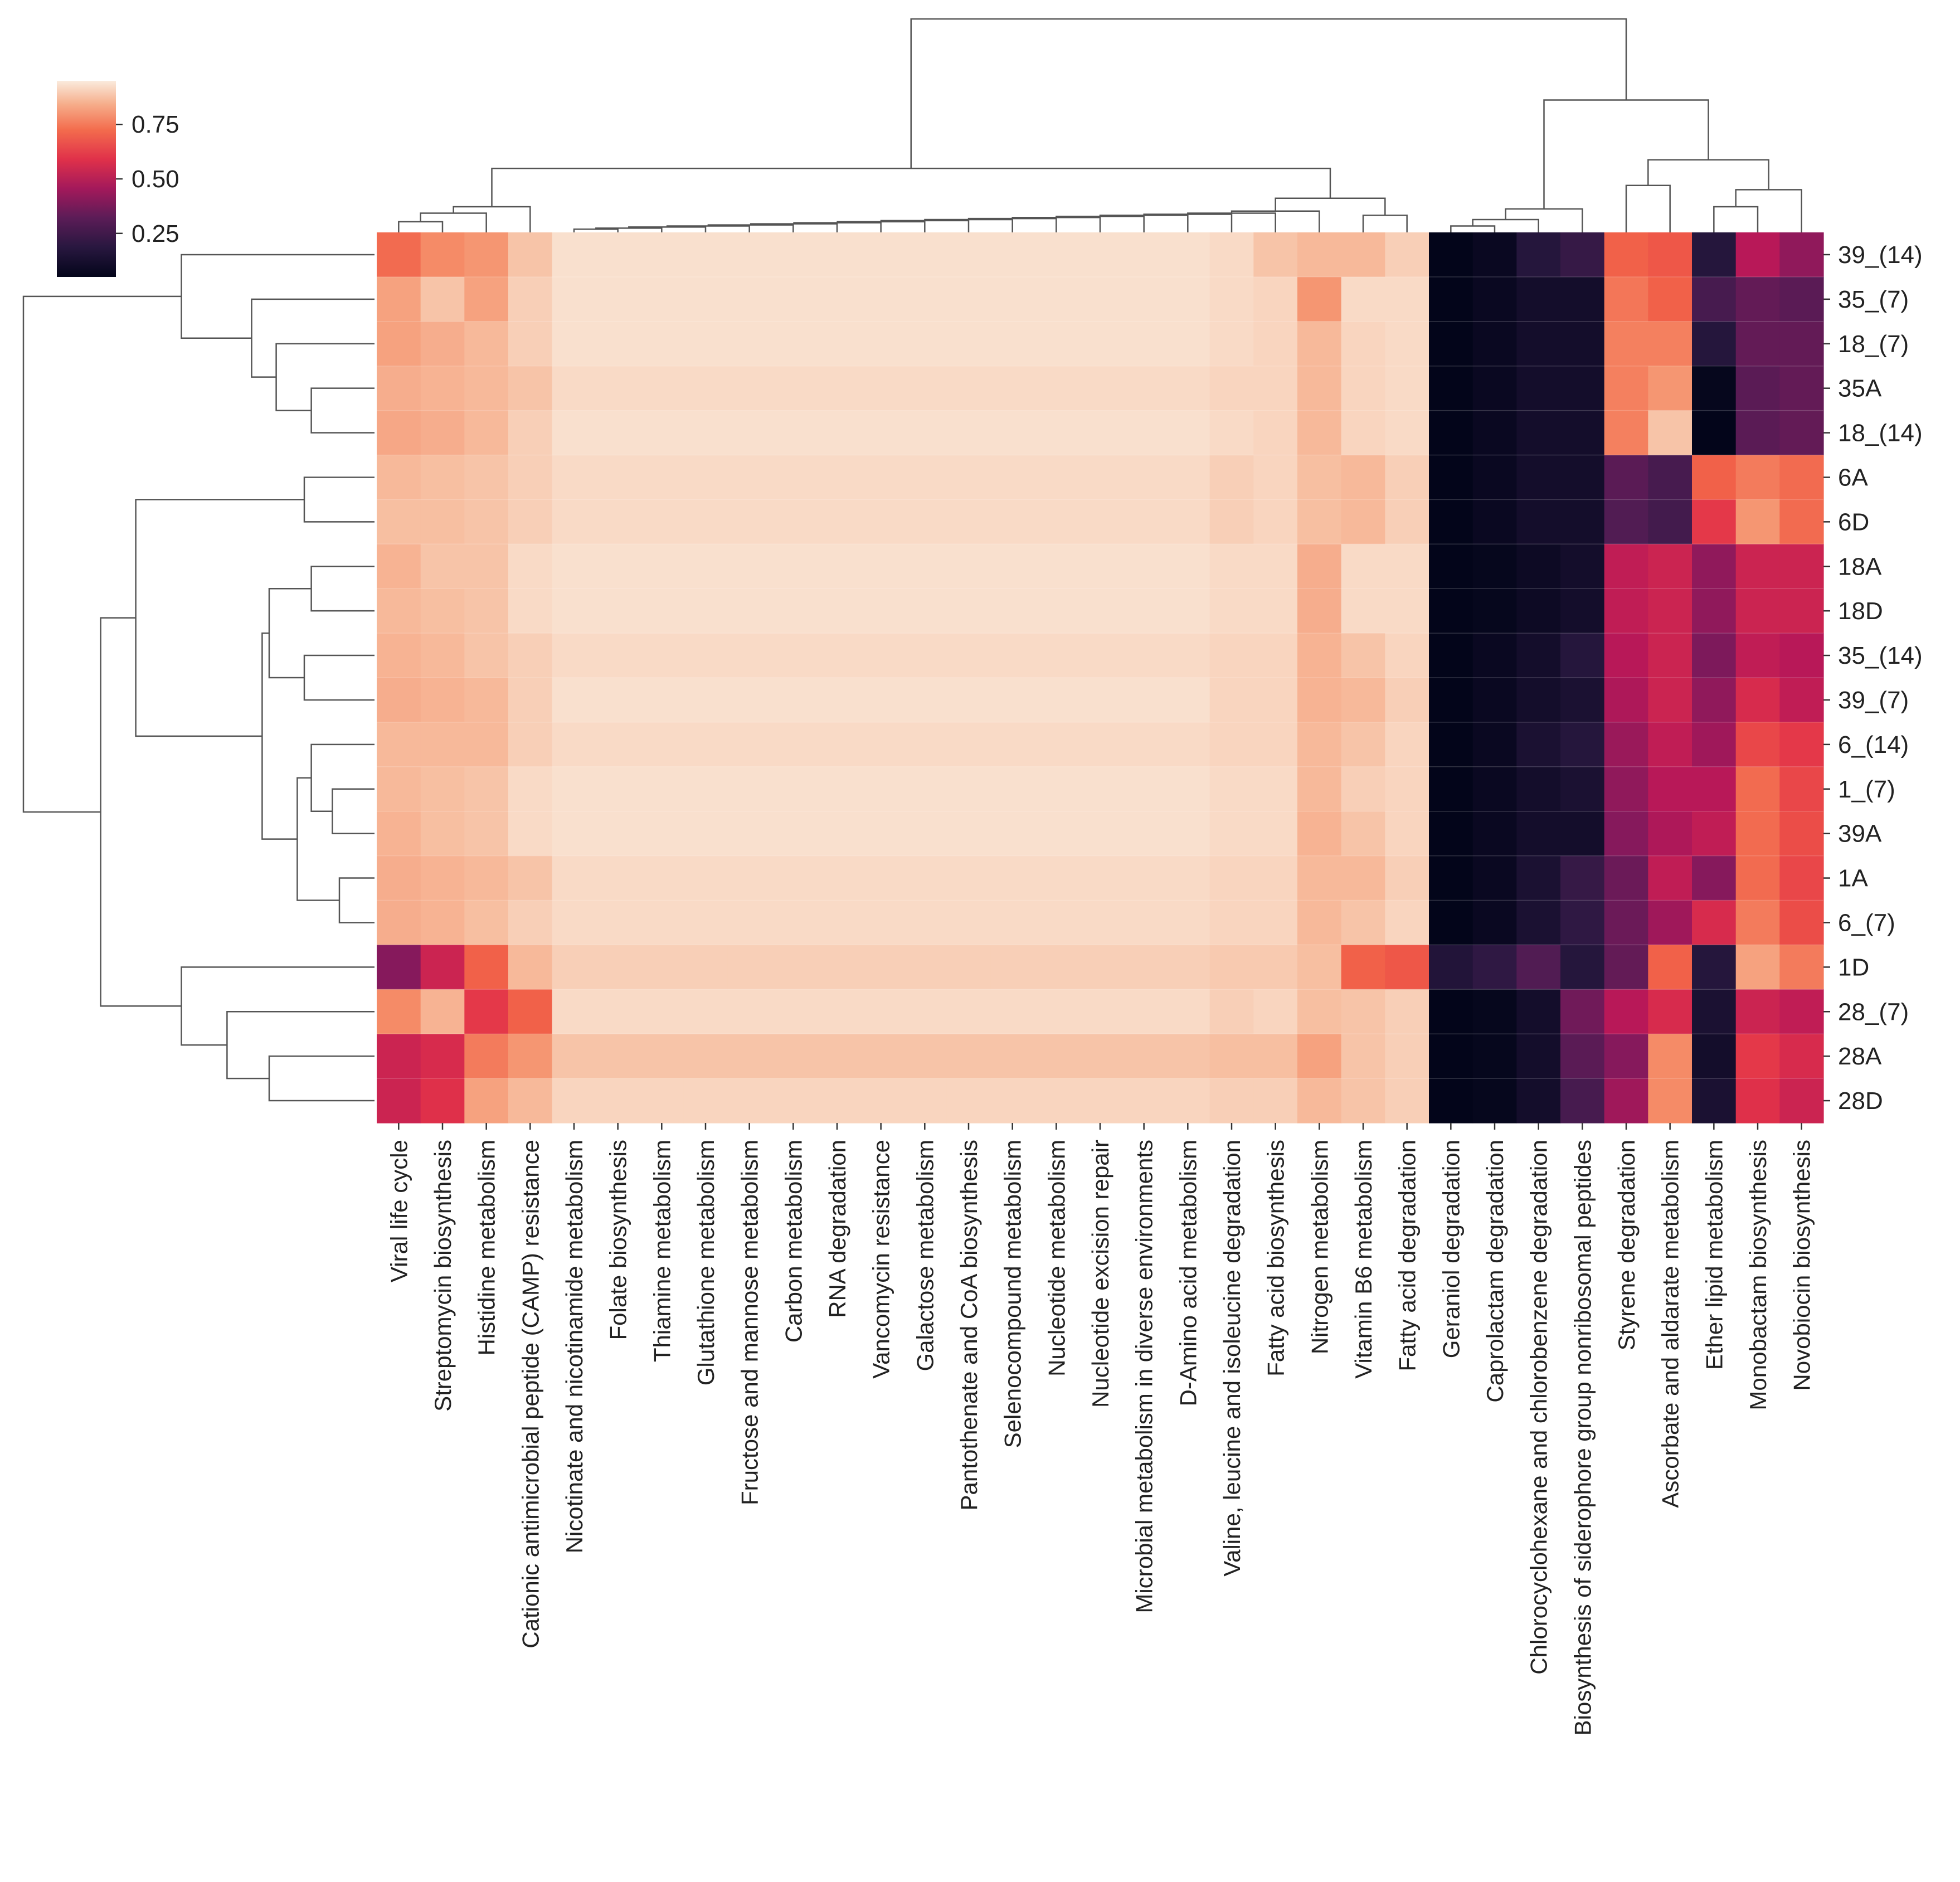 Image resolution: width=1960 pixels, height=1882 pixels. Describe the element at coordinates (1013, 1294) in the screenshot. I see `column-label: Selenocompound metabolism` at that location.